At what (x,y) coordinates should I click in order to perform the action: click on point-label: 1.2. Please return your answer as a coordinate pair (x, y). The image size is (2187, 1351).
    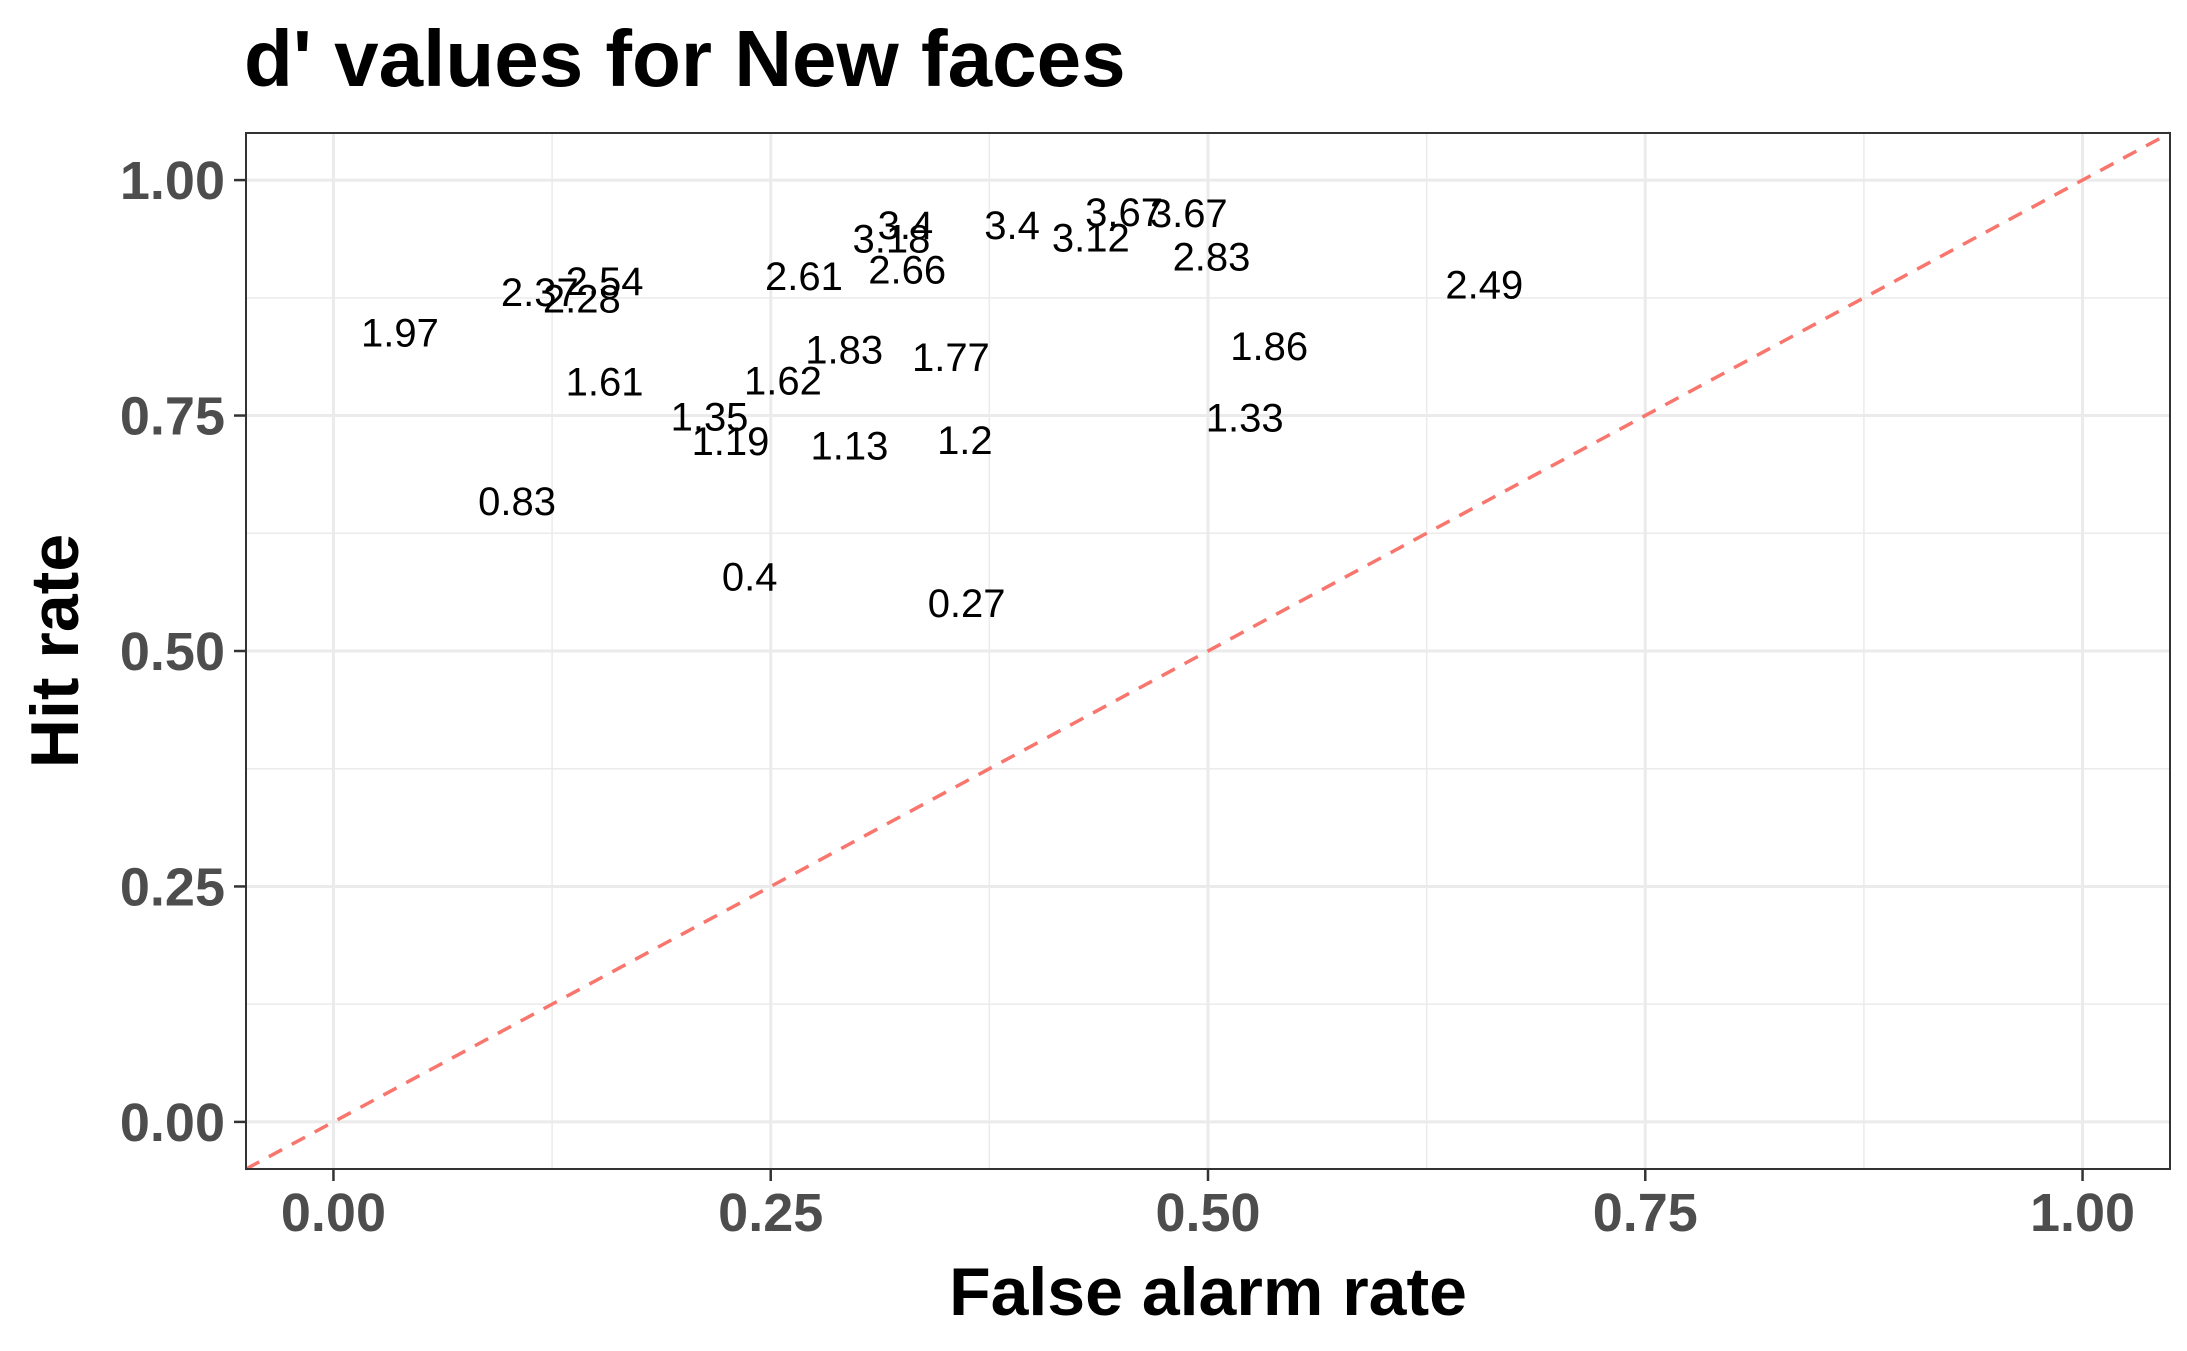
    Looking at the image, I should click on (965, 441).